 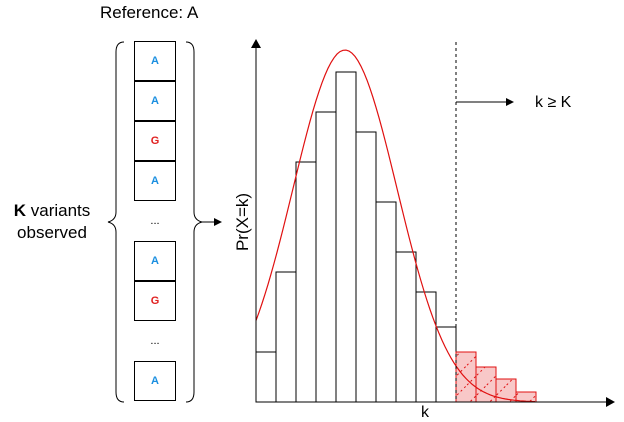 What do you see at coordinates (116, 222) in the screenshot?
I see `left-brace` at bounding box center [116, 222].